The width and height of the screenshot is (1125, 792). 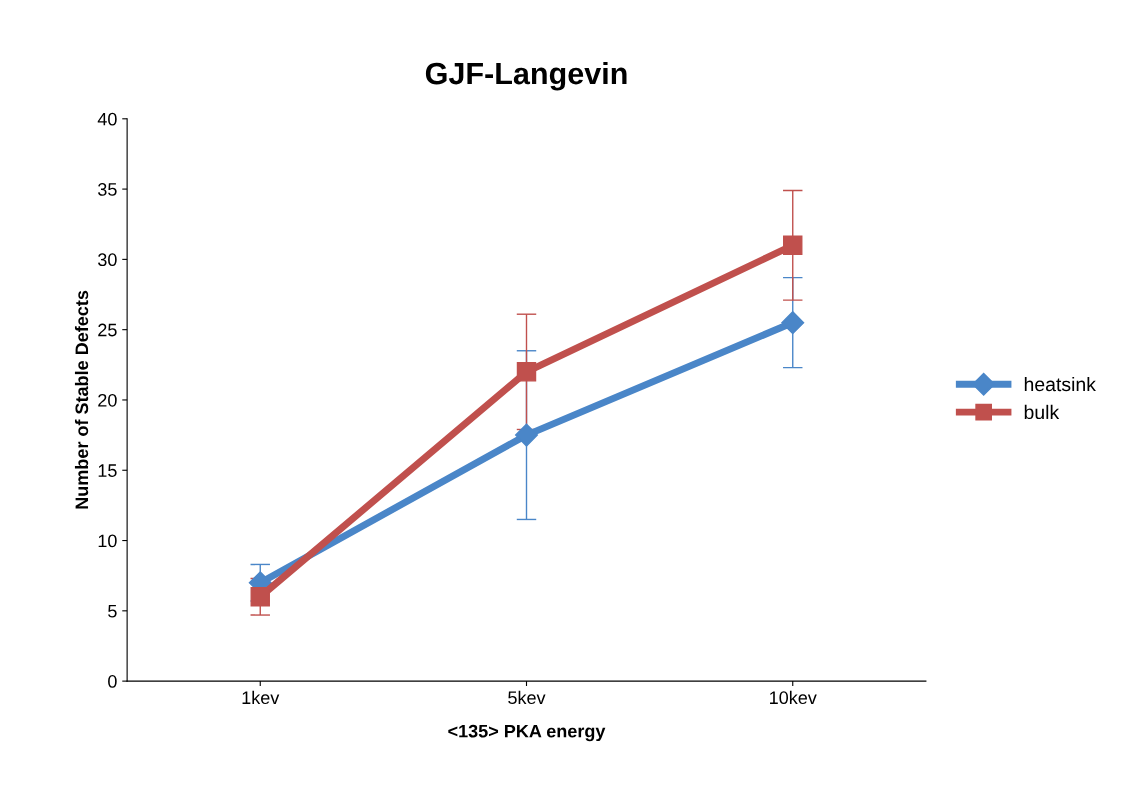 I want to click on y-tick-label: 10, so click(x=107, y=541).